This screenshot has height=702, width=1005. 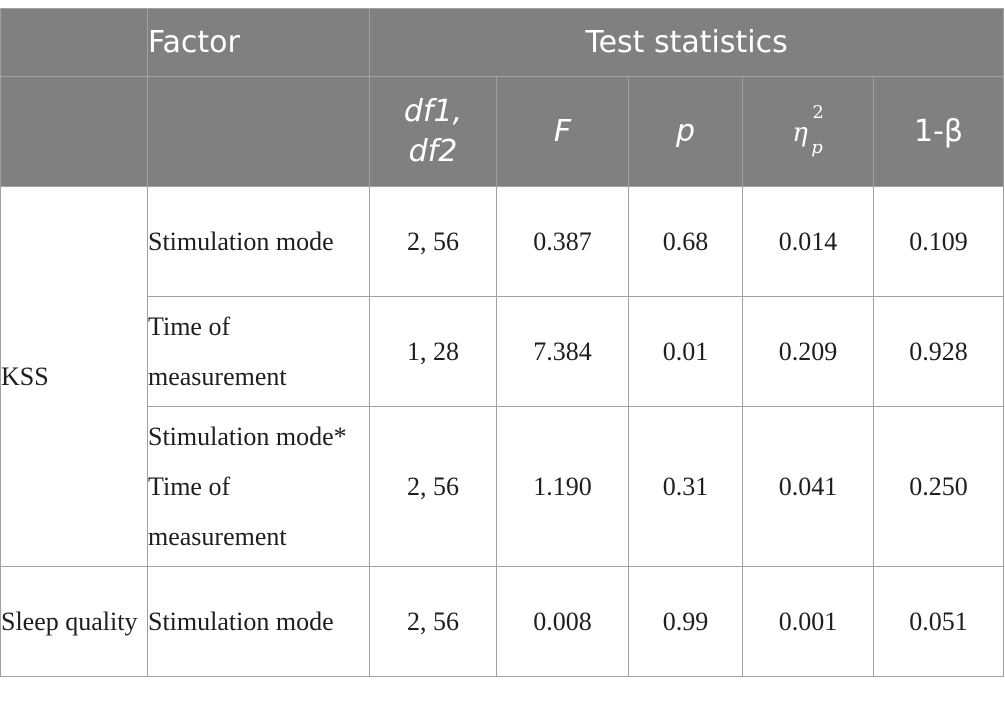 What do you see at coordinates (562, 351) in the screenshot?
I see `f-cell: 7.384` at bounding box center [562, 351].